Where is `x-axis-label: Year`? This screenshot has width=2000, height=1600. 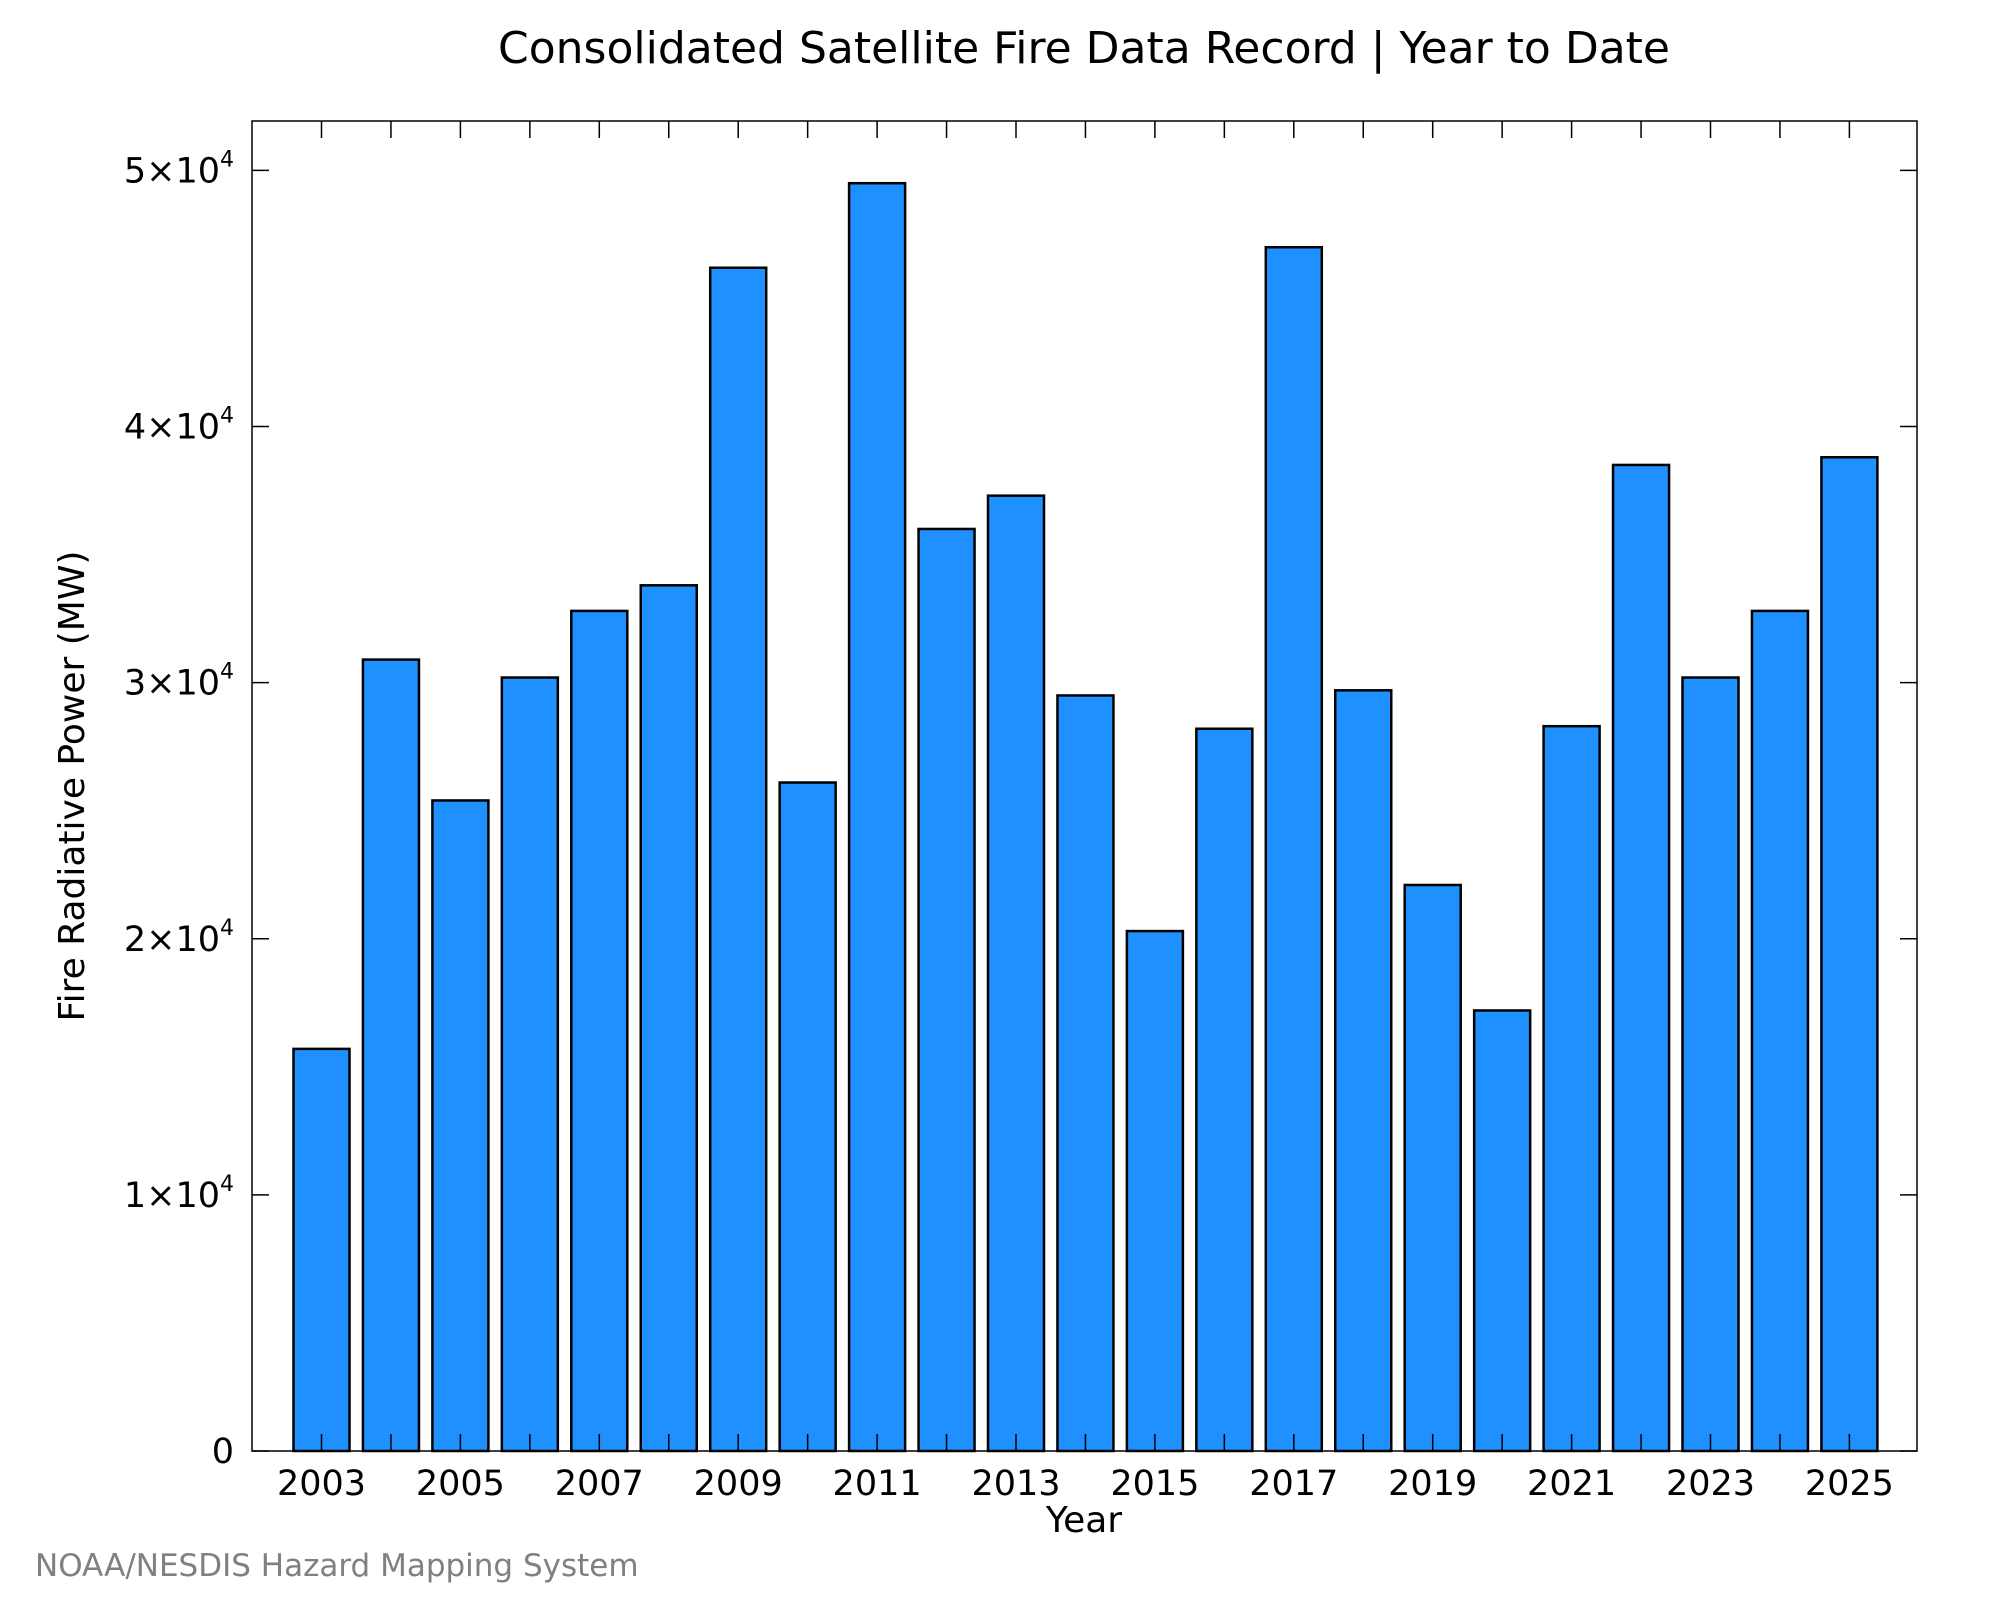
x-axis-label: Year is located at coordinates (1083, 1520).